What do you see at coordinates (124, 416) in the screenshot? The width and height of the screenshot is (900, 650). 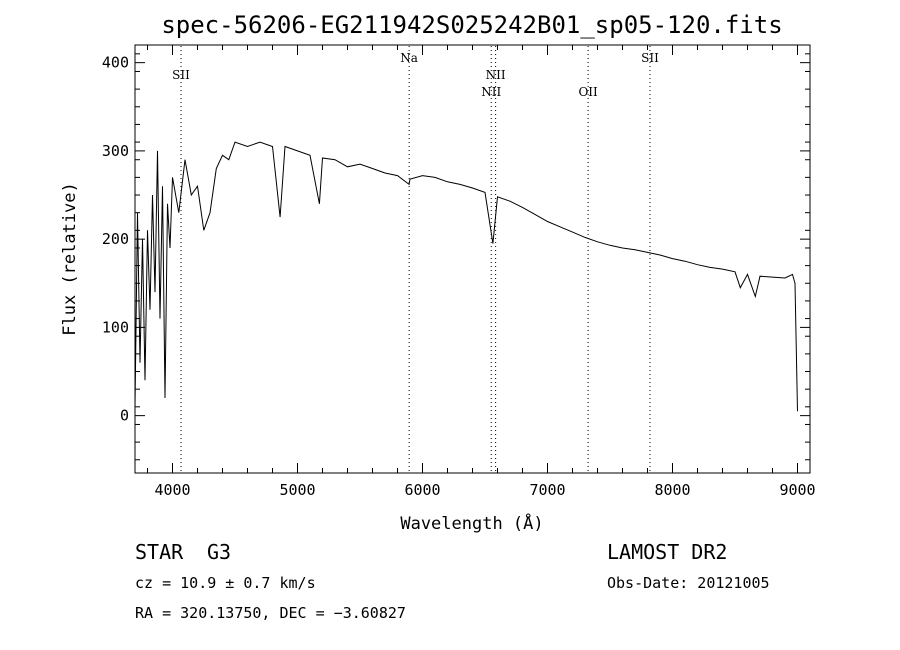 I see `y-tick-label: 0` at bounding box center [124, 416].